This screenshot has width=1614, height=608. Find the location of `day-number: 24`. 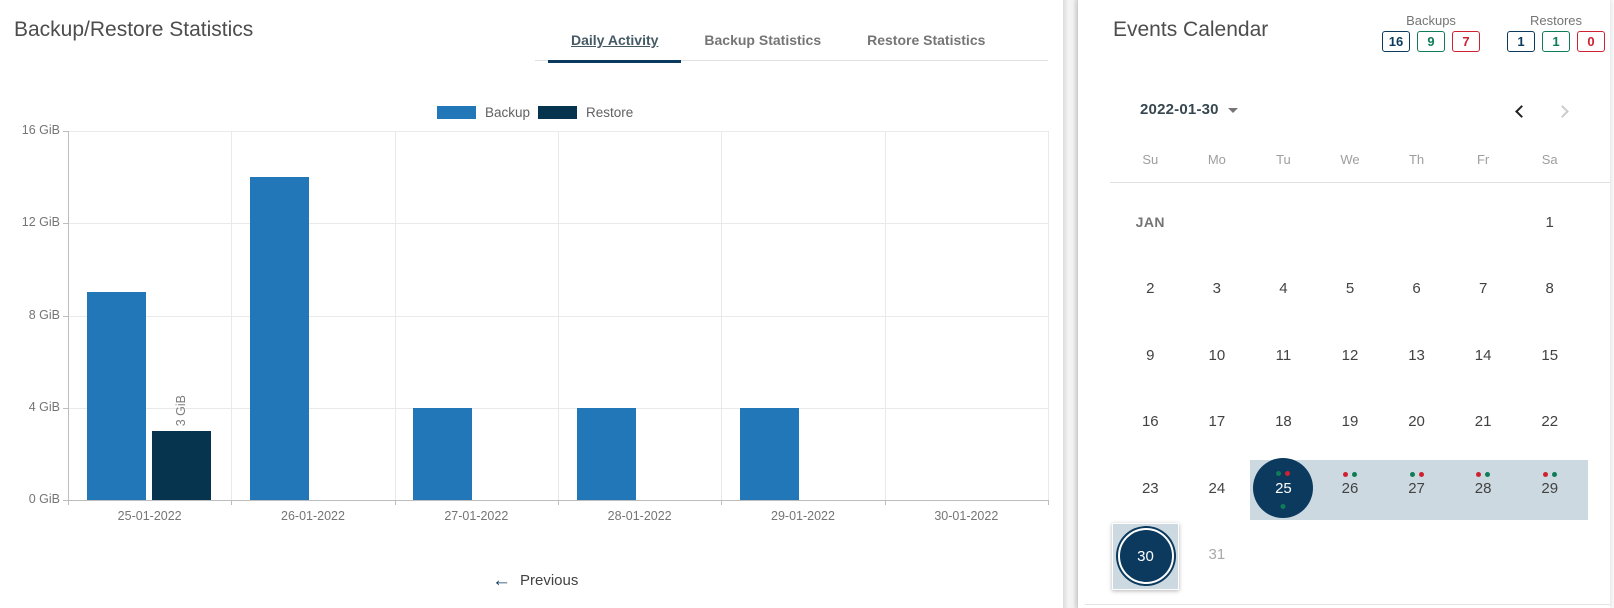

day-number: 24 is located at coordinates (1217, 488).